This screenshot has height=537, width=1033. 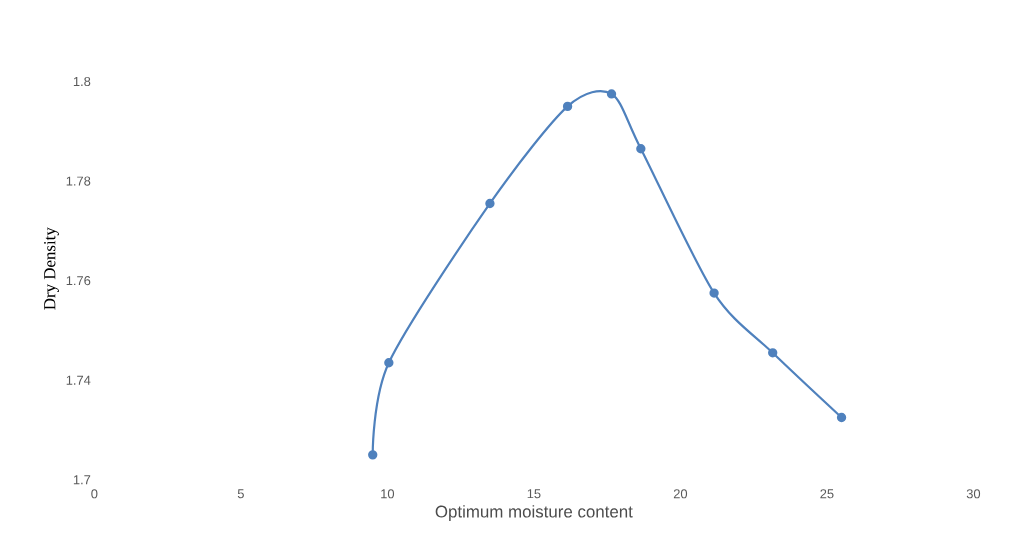 What do you see at coordinates (534, 513) in the screenshot?
I see `x-axis-title: Optimum moisture content` at bounding box center [534, 513].